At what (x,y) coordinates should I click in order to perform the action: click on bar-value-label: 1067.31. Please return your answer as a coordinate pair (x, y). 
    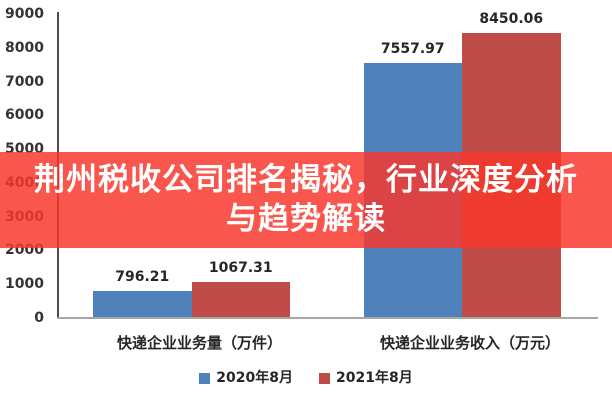
    Looking at the image, I should click on (240, 267).